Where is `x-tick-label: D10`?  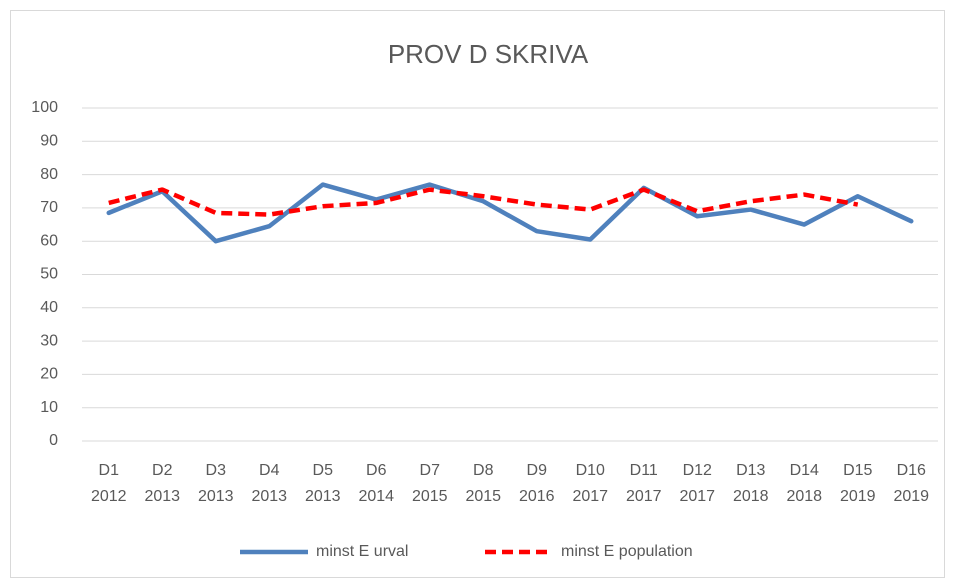 x-tick-label: D10 is located at coordinates (590, 470).